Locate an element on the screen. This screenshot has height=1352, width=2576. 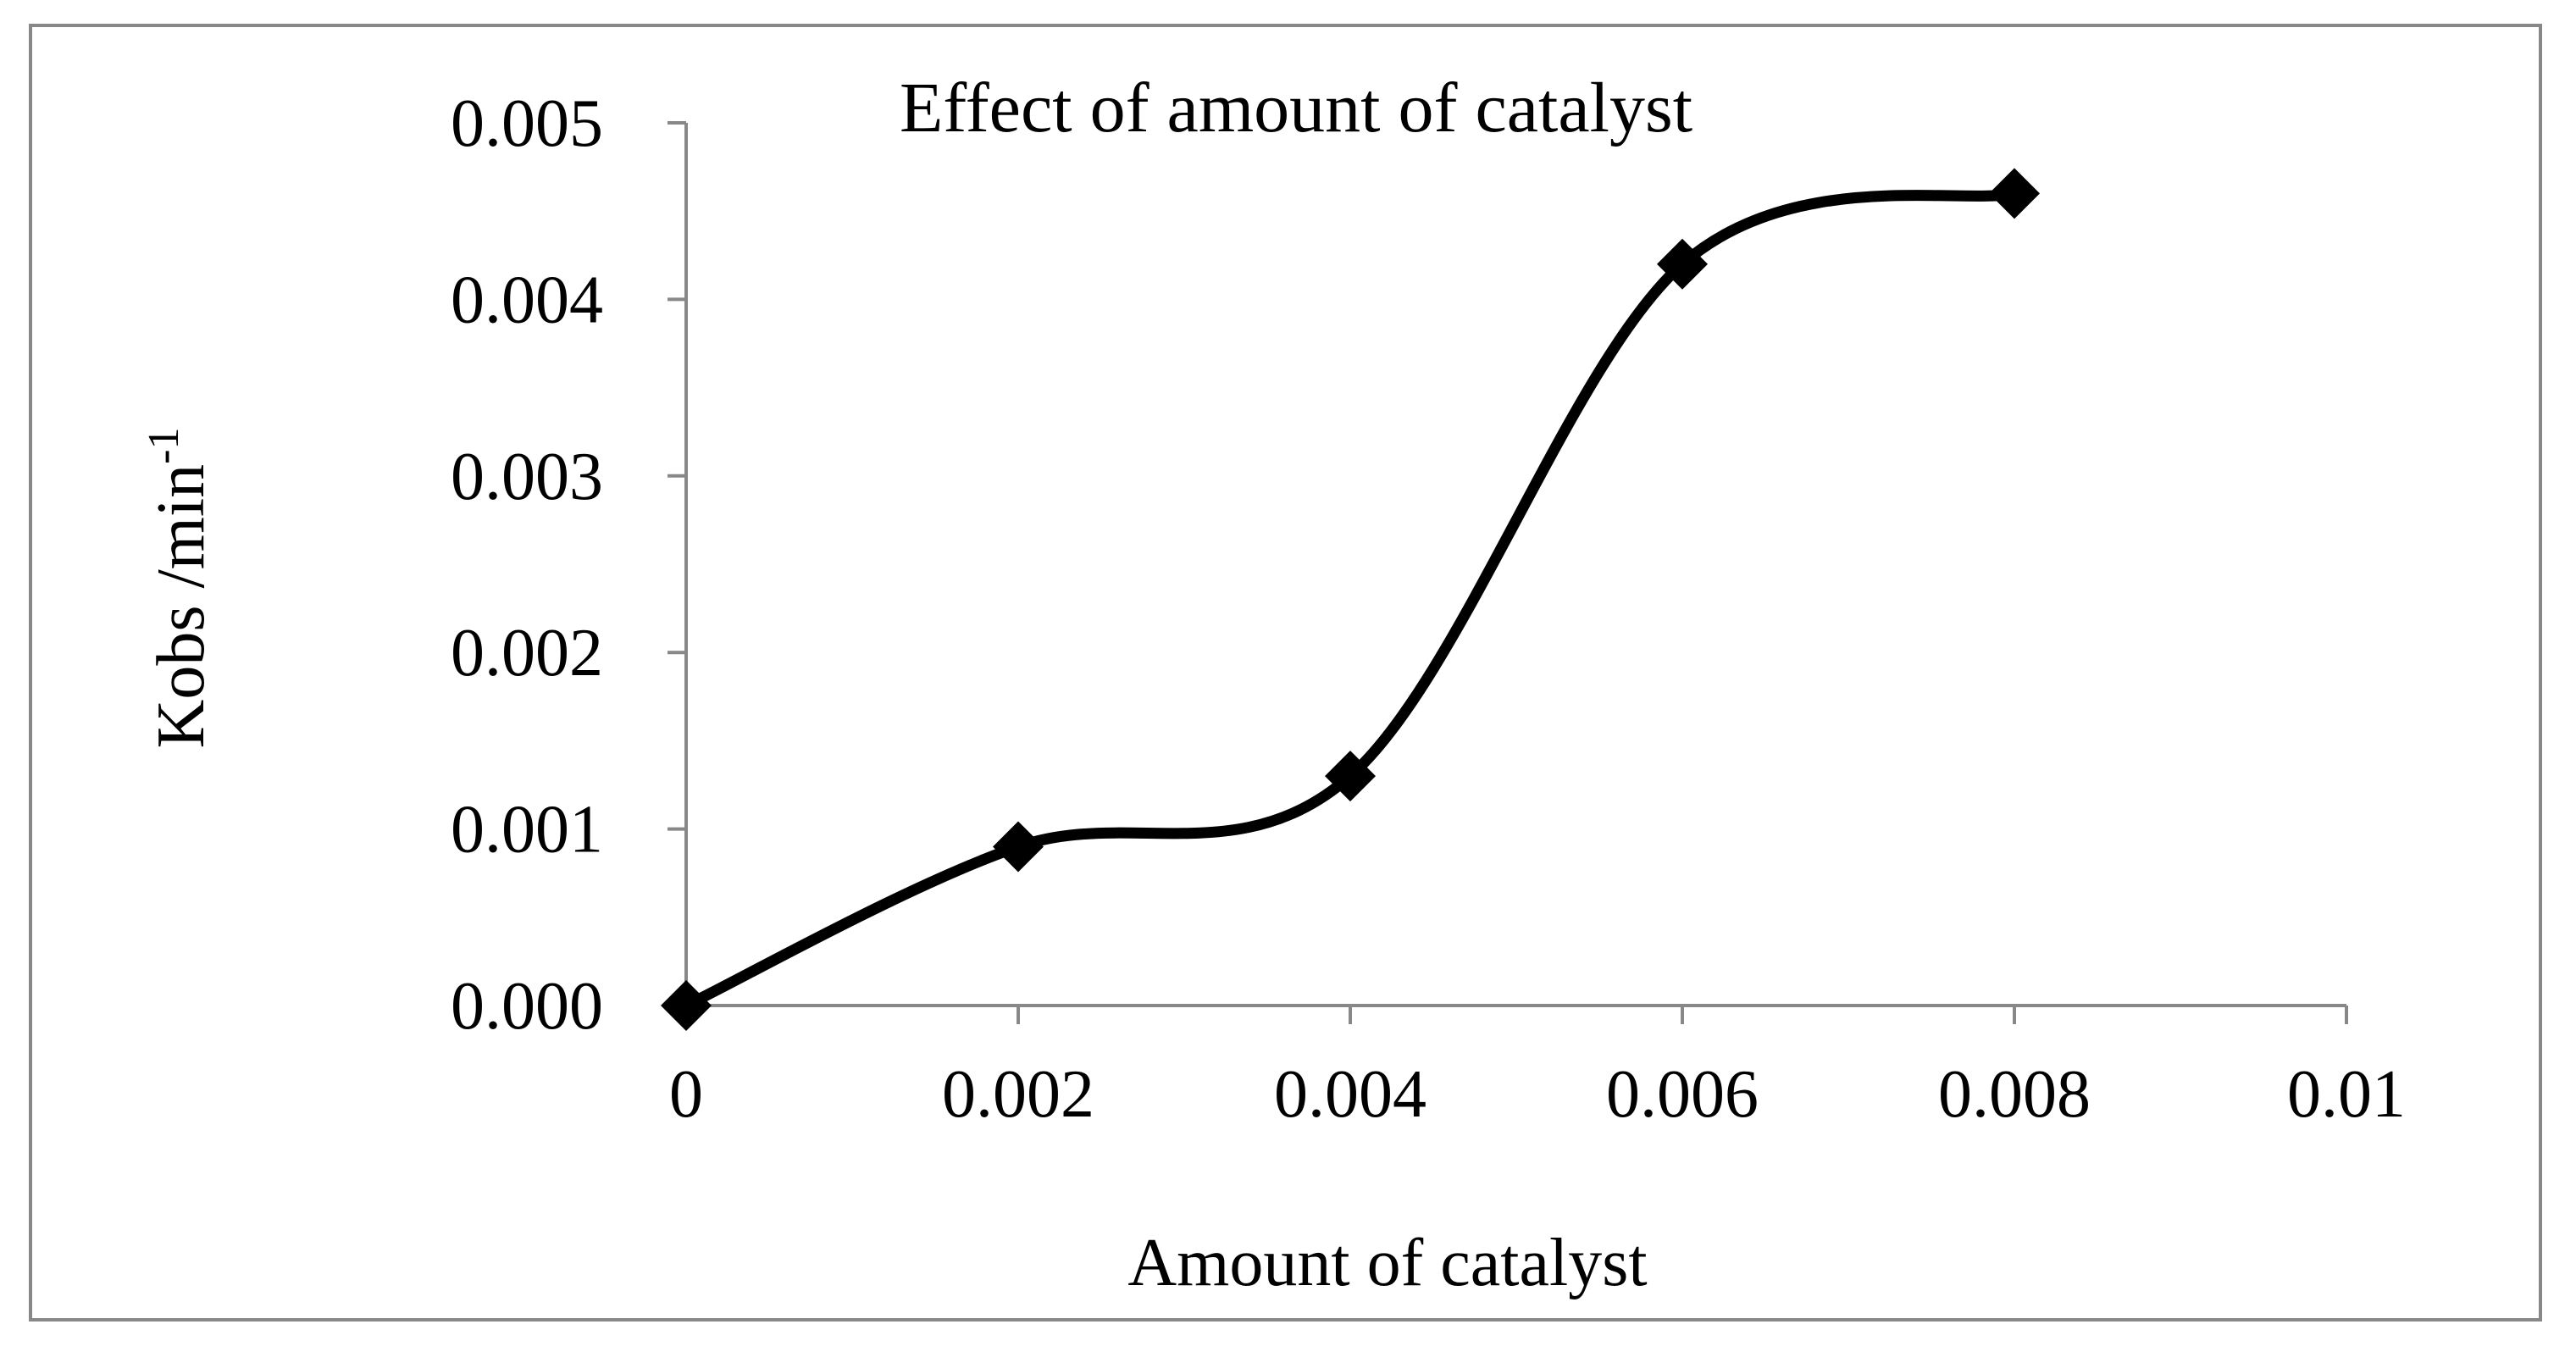
y-tick-label: 0.003 is located at coordinates (527, 477).